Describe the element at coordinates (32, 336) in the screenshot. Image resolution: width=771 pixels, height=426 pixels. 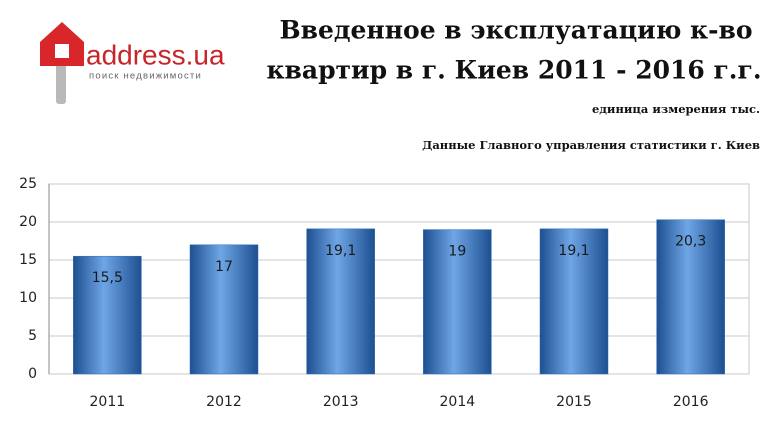
I see `y-tick-label: 5` at that location.